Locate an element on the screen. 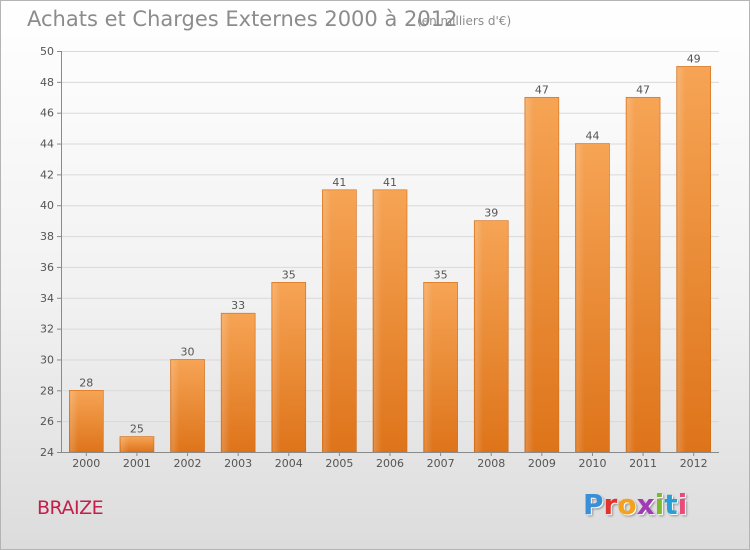 This screenshot has height=550, width=750. bar-value-label: 33 is located at coordinates (238, 305).